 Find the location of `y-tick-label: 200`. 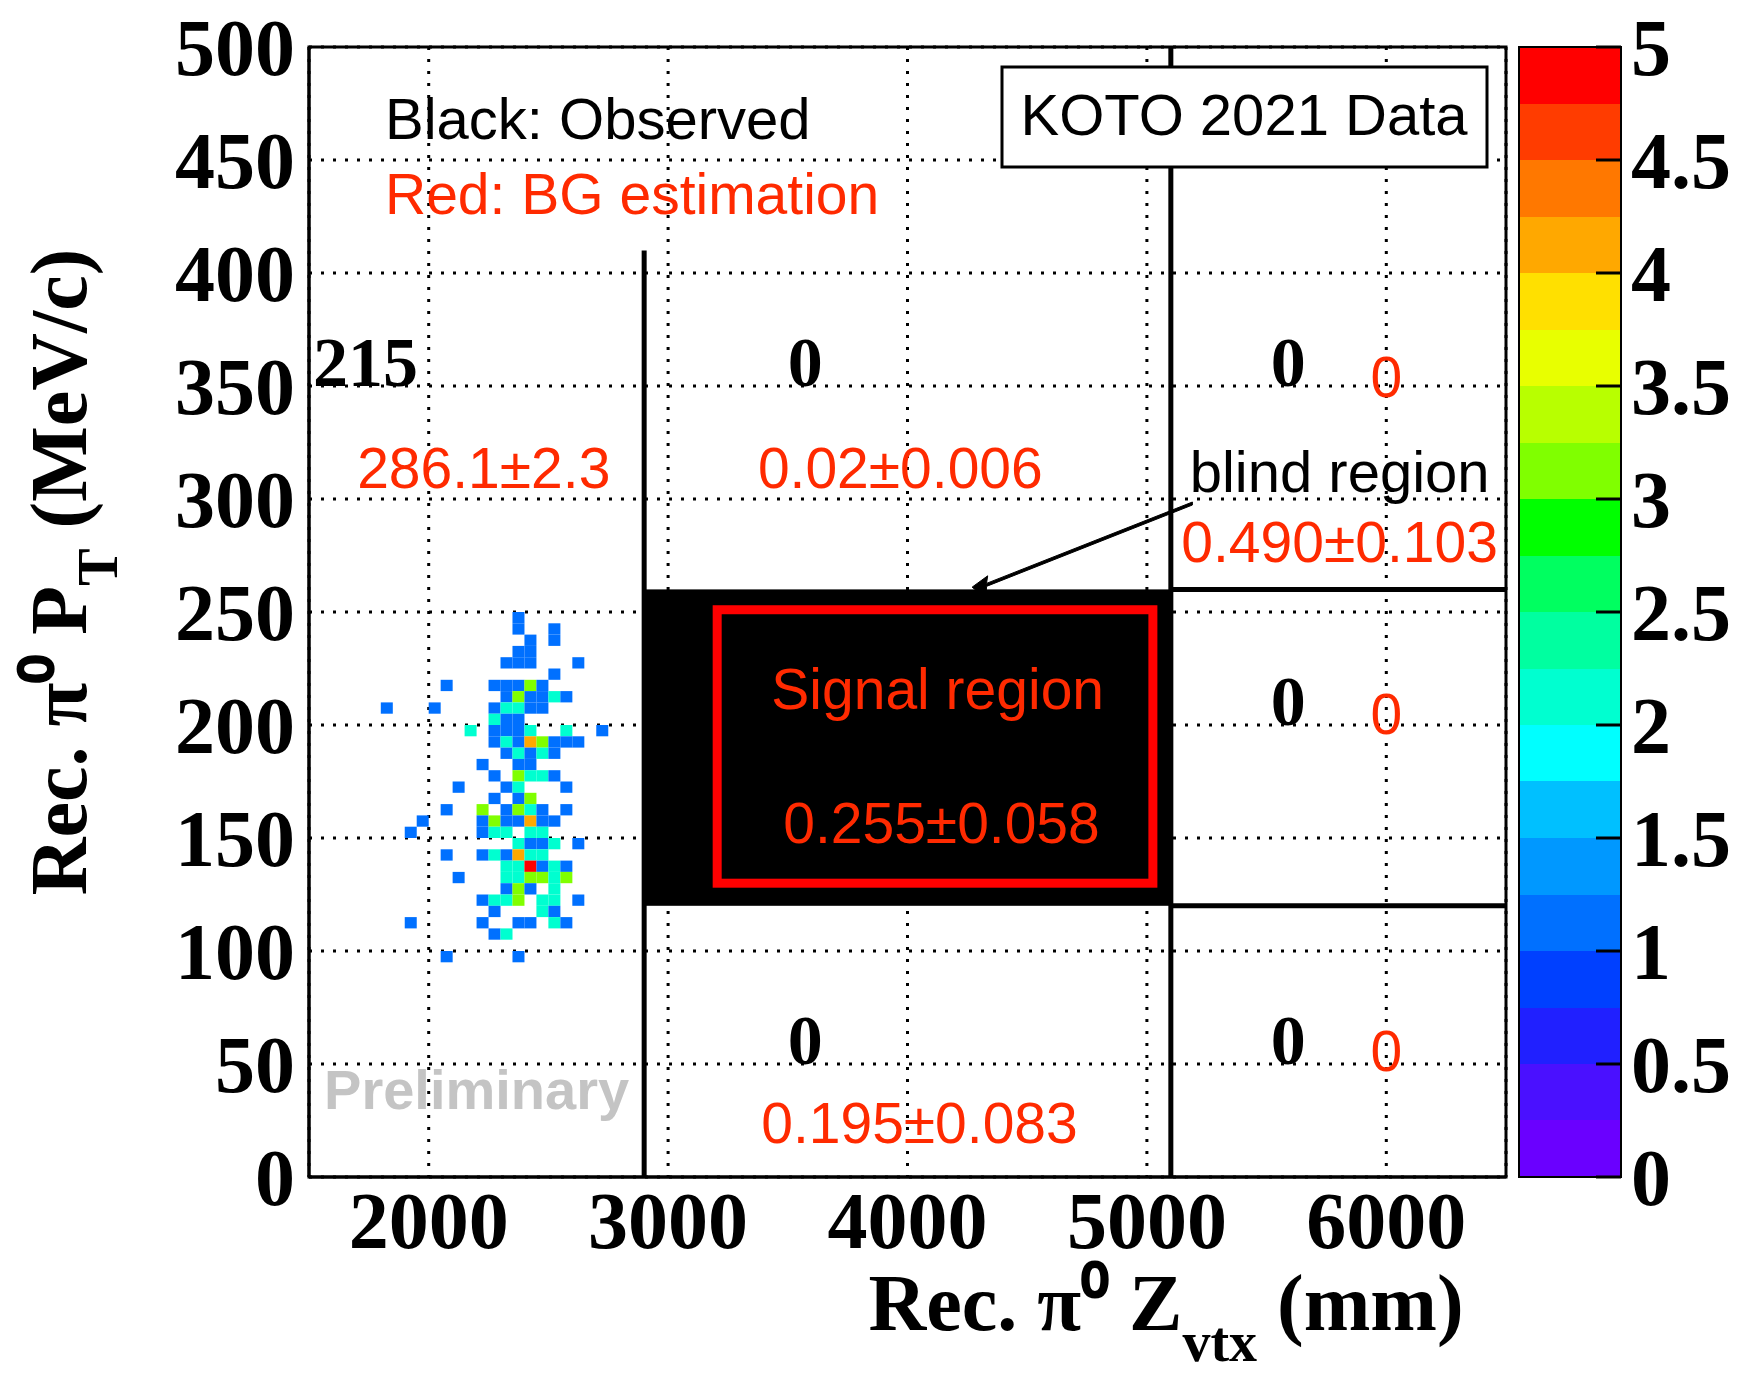

y-tick-label: 200 is located at coordinates (235, 726).